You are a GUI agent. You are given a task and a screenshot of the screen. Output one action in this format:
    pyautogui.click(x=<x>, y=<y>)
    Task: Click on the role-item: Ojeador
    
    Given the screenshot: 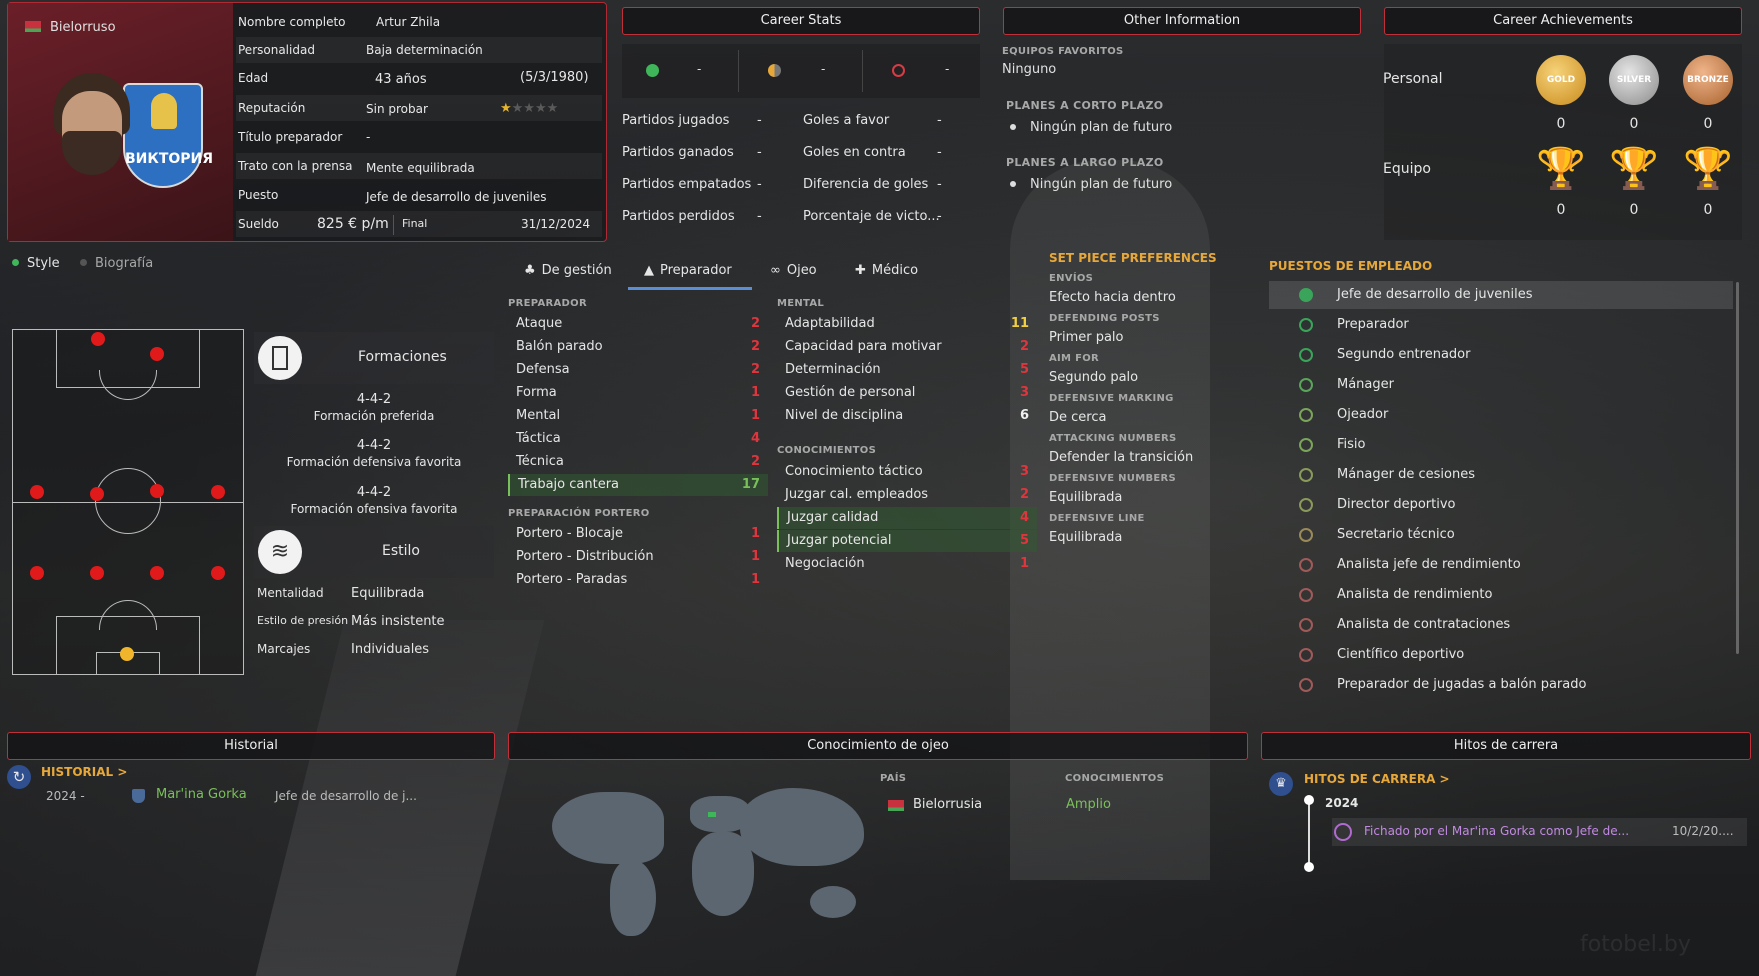 What is the action you would take?
    pyautogui.click(x=1501, y=415)
    